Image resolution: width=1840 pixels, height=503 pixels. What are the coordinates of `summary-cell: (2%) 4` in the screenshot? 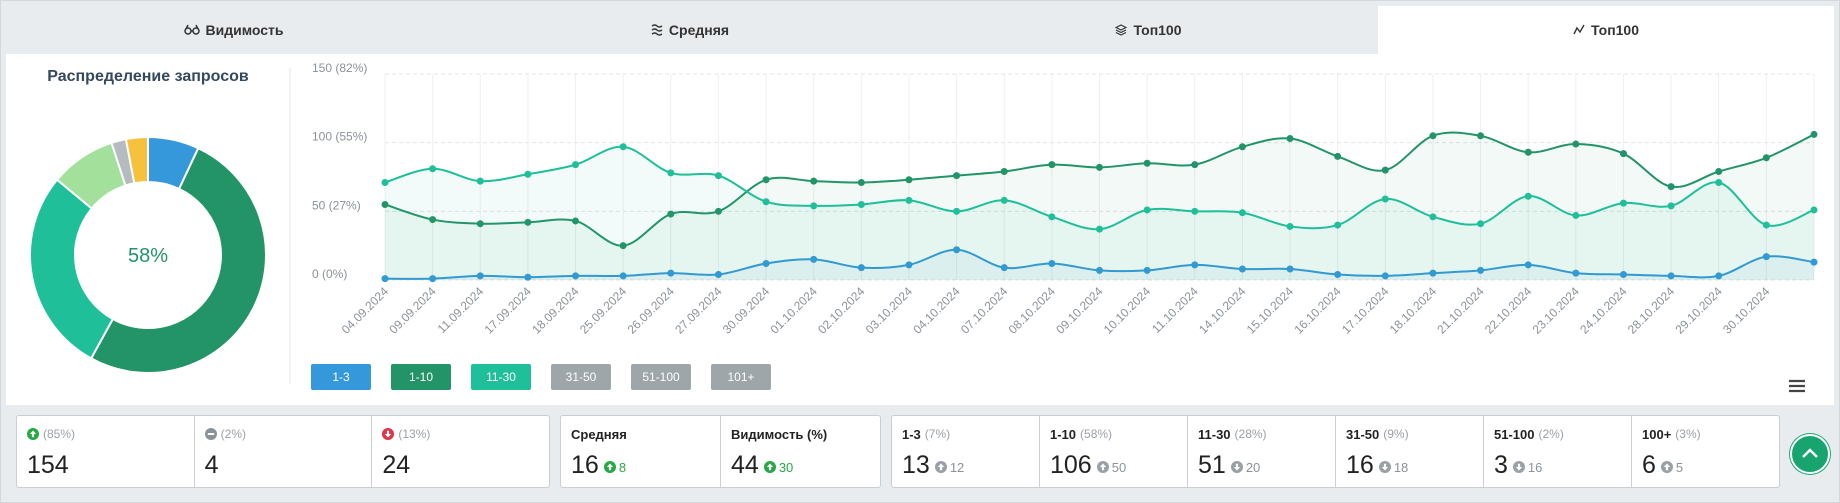 It's located at (284, 451).